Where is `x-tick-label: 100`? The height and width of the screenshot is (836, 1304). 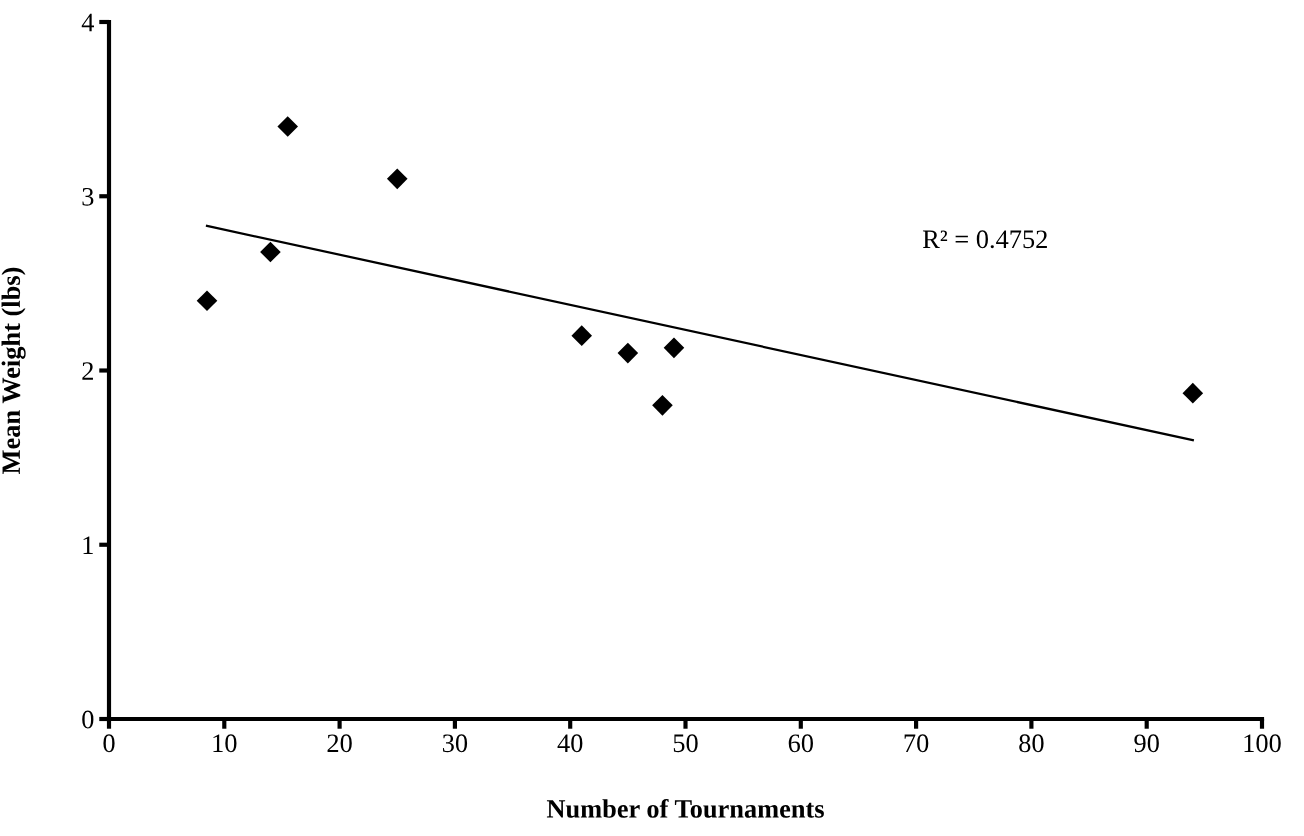 x-tick-label: 100 is located at coordinates (1262, 743).